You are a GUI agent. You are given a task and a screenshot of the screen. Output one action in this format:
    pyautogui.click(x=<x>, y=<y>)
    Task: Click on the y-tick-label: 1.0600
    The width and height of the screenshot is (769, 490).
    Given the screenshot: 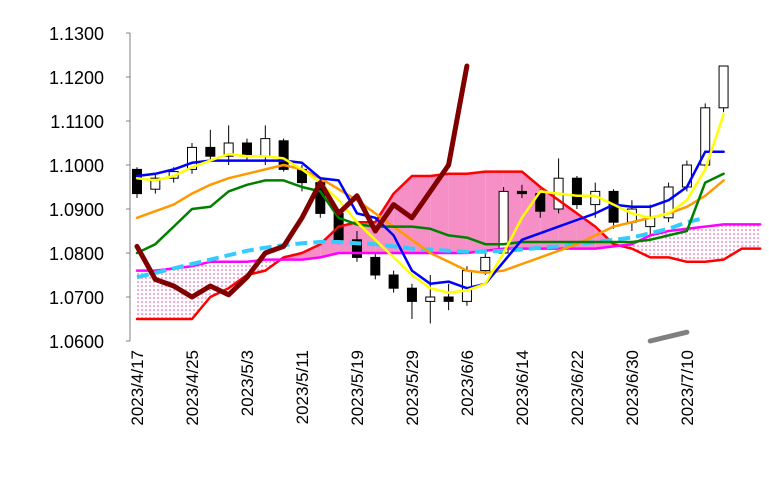 What is the action you would take?
    pyautogui.click(x=76, y=342)
    